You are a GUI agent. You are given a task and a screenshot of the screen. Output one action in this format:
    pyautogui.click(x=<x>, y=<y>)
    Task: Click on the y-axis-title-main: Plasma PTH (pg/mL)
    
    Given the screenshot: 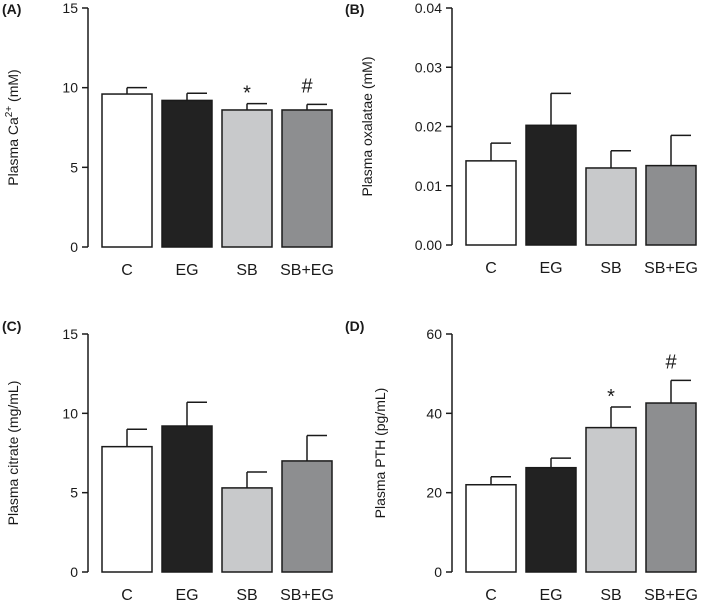 What is the action you would take?
    pyautogui.click(x=380, y=453)
    